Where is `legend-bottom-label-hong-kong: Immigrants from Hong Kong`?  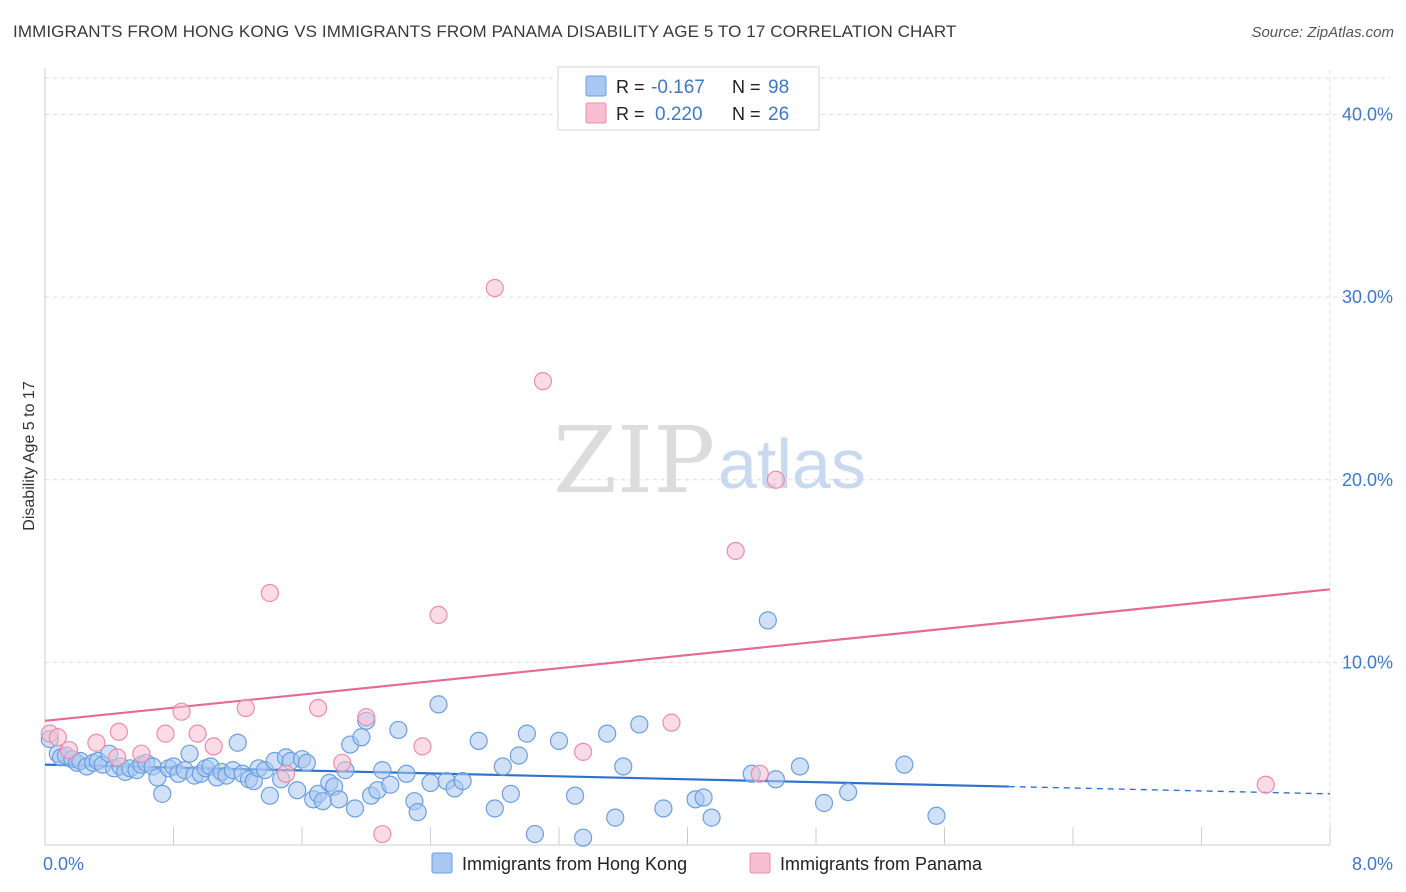
legend-bottom-label-hong-kong: Immigrants from Hong Kong is located at coordinates (574, 864).